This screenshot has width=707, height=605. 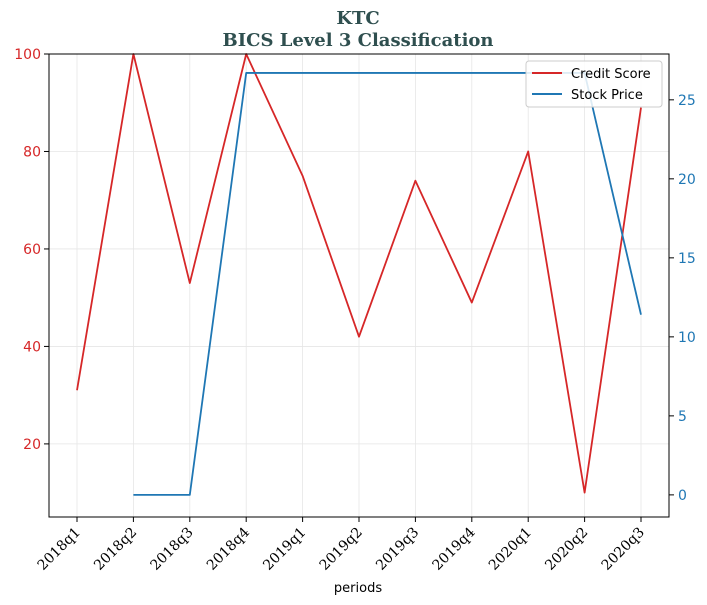 I want to click on x-tick-label: 2020q2, so click(x=566, y=549).